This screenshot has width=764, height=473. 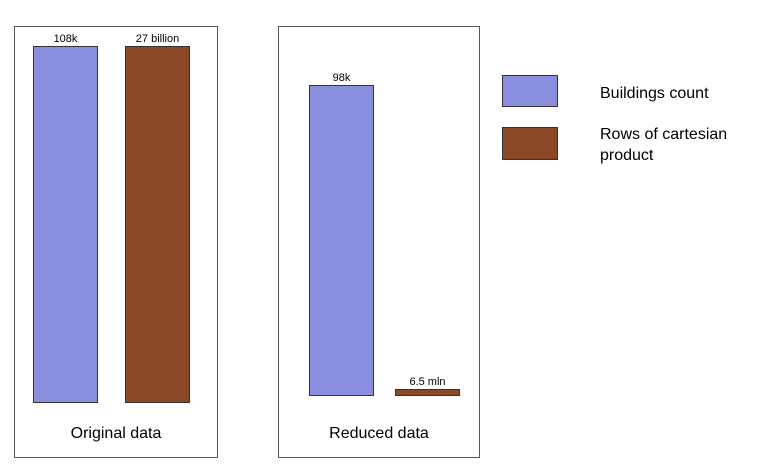 What do you see at coordinates (427, 392) in the screenshot?
I see `bar-reduced-cartesian` at bounding box center [427, 392].